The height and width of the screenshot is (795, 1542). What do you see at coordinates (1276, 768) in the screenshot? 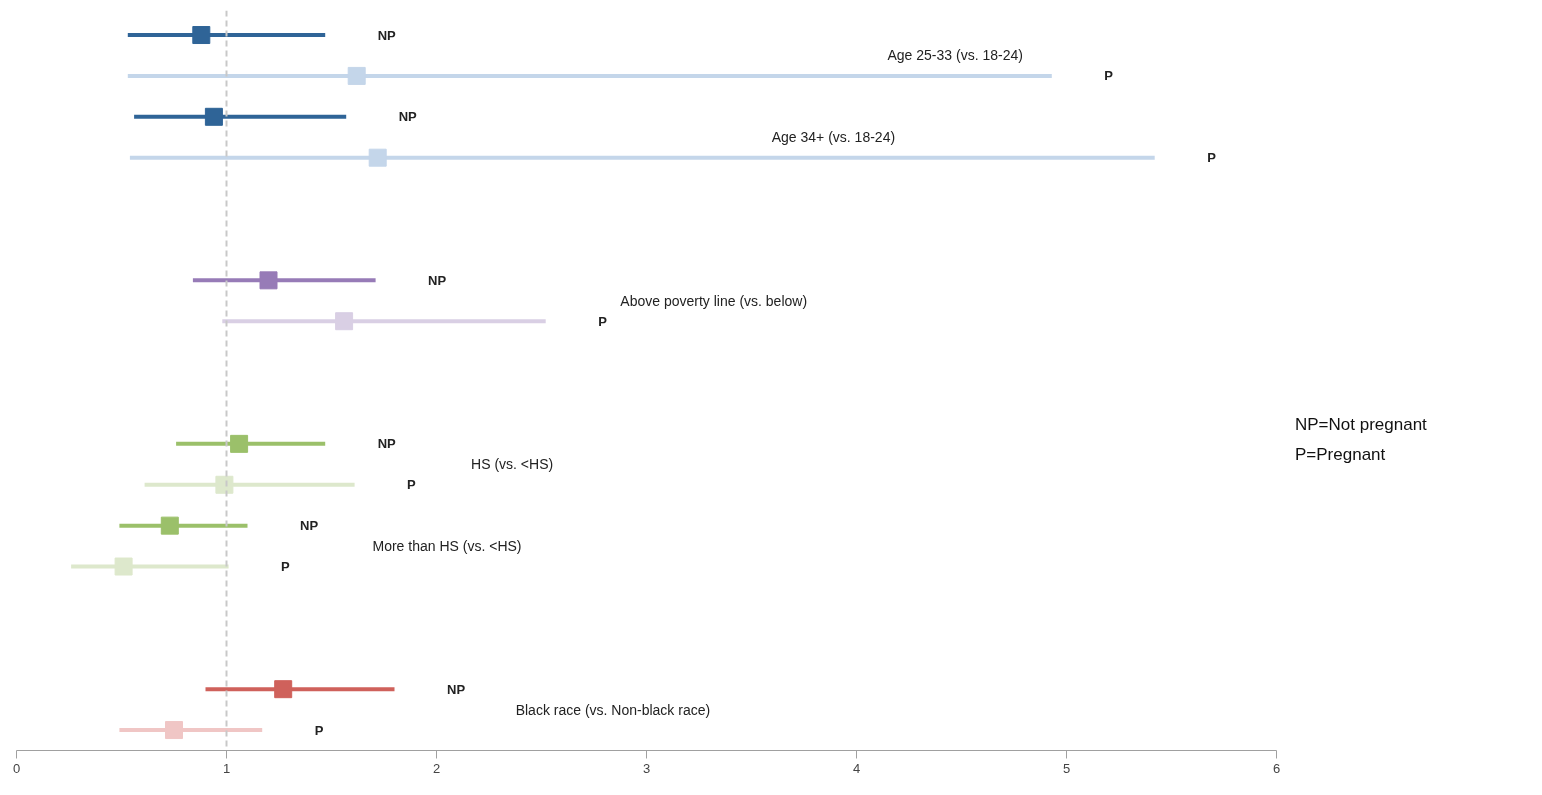
I see `x-tick-label: 6` at bounding box center [1276, 768].